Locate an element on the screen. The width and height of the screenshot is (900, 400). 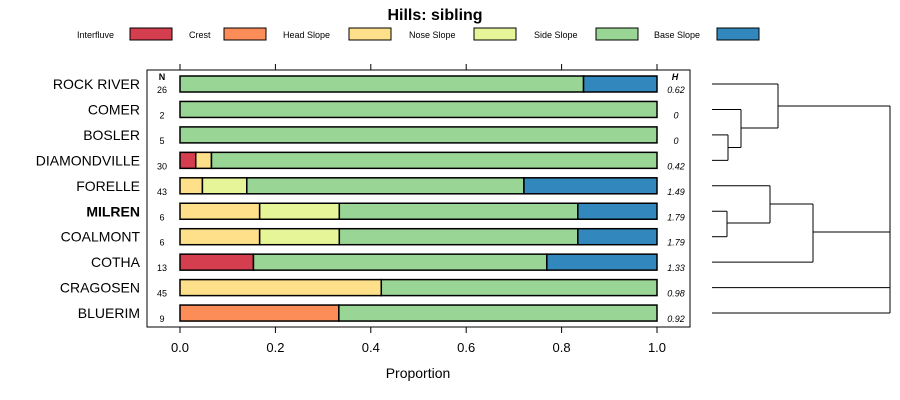
n-value: 30 is located at coordinates (162, 166).